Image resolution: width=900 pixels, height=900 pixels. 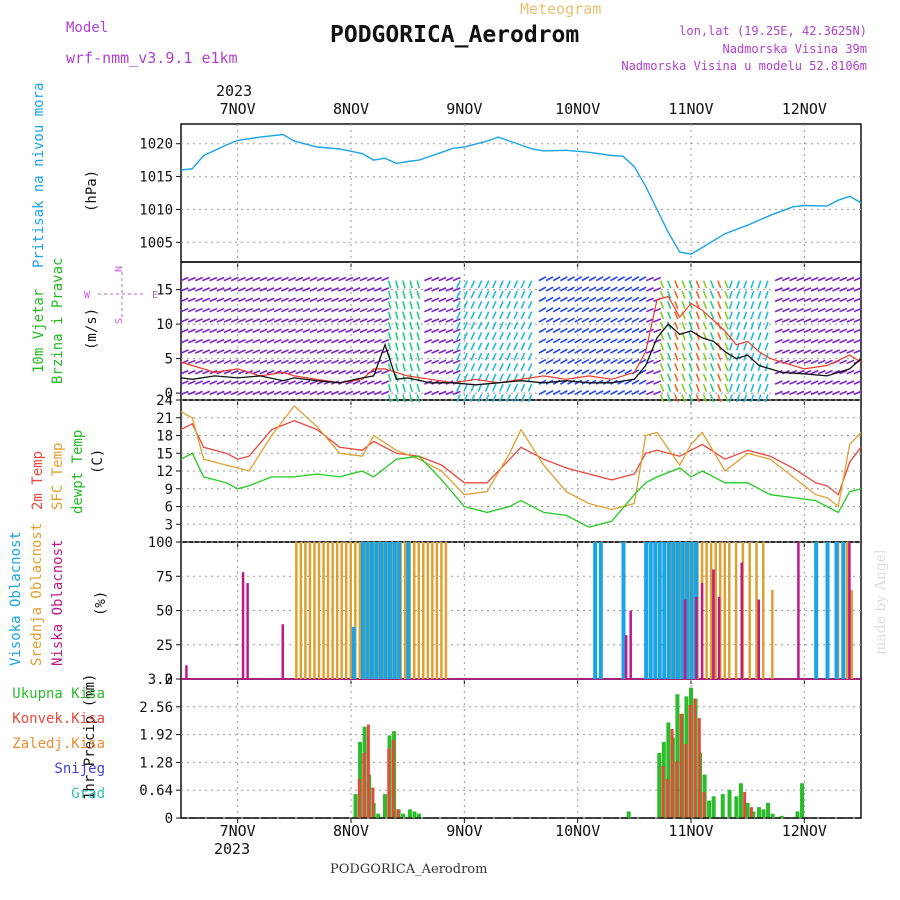 What do you see at coordinates (455, 35) in the screenshot?
I see `station-title: PODGORICA_Aerodrom` at bounding box center [455, 35].